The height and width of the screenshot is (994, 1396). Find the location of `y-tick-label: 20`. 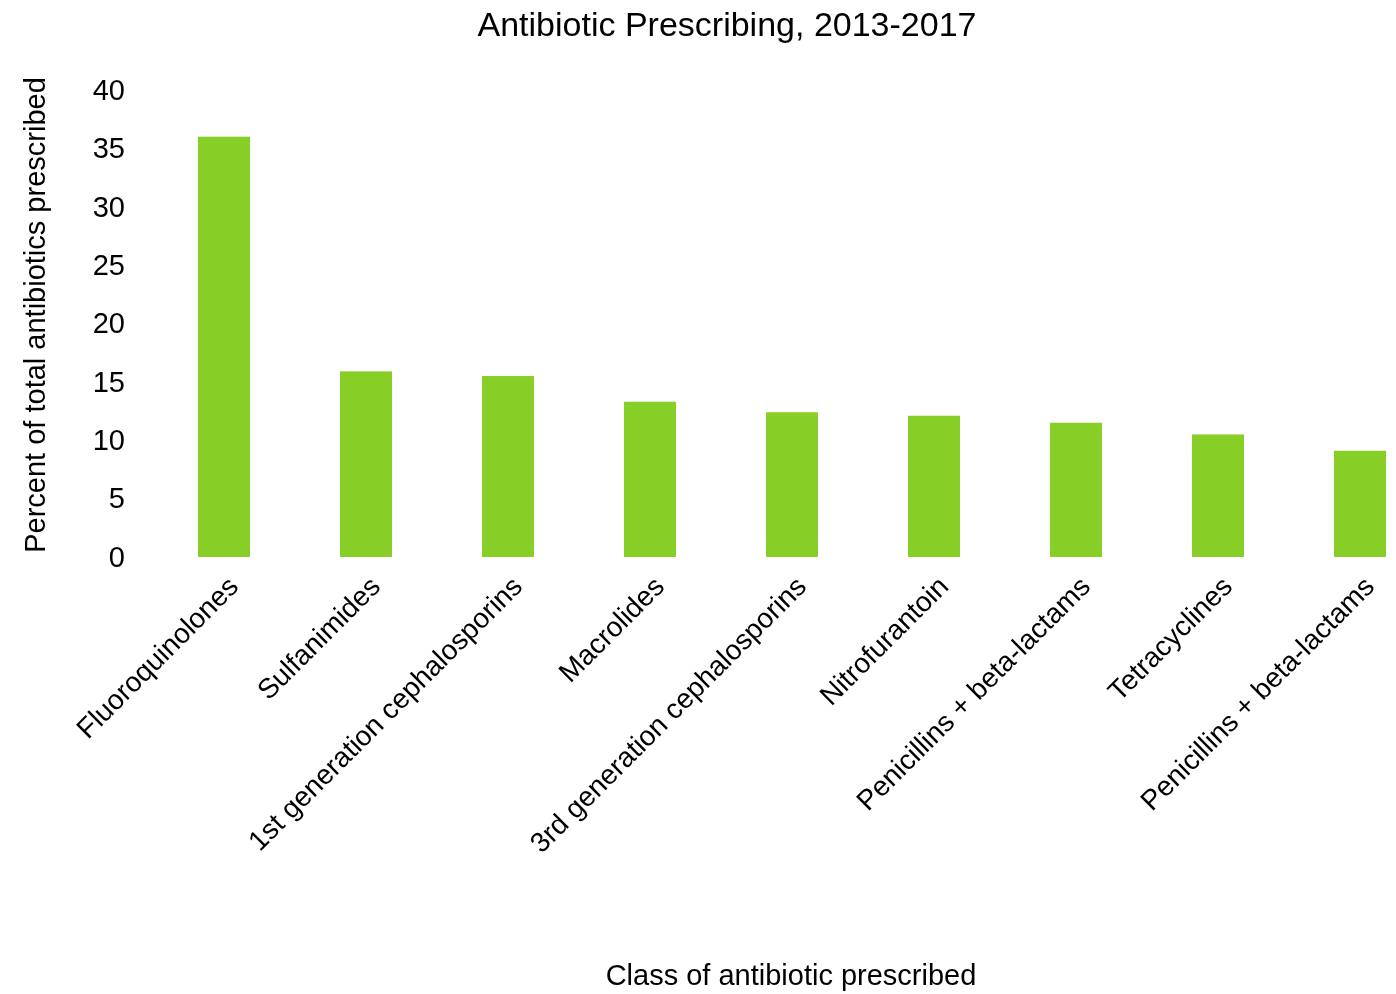

y-tick-label: 20 is located at coordinates (108, 323).